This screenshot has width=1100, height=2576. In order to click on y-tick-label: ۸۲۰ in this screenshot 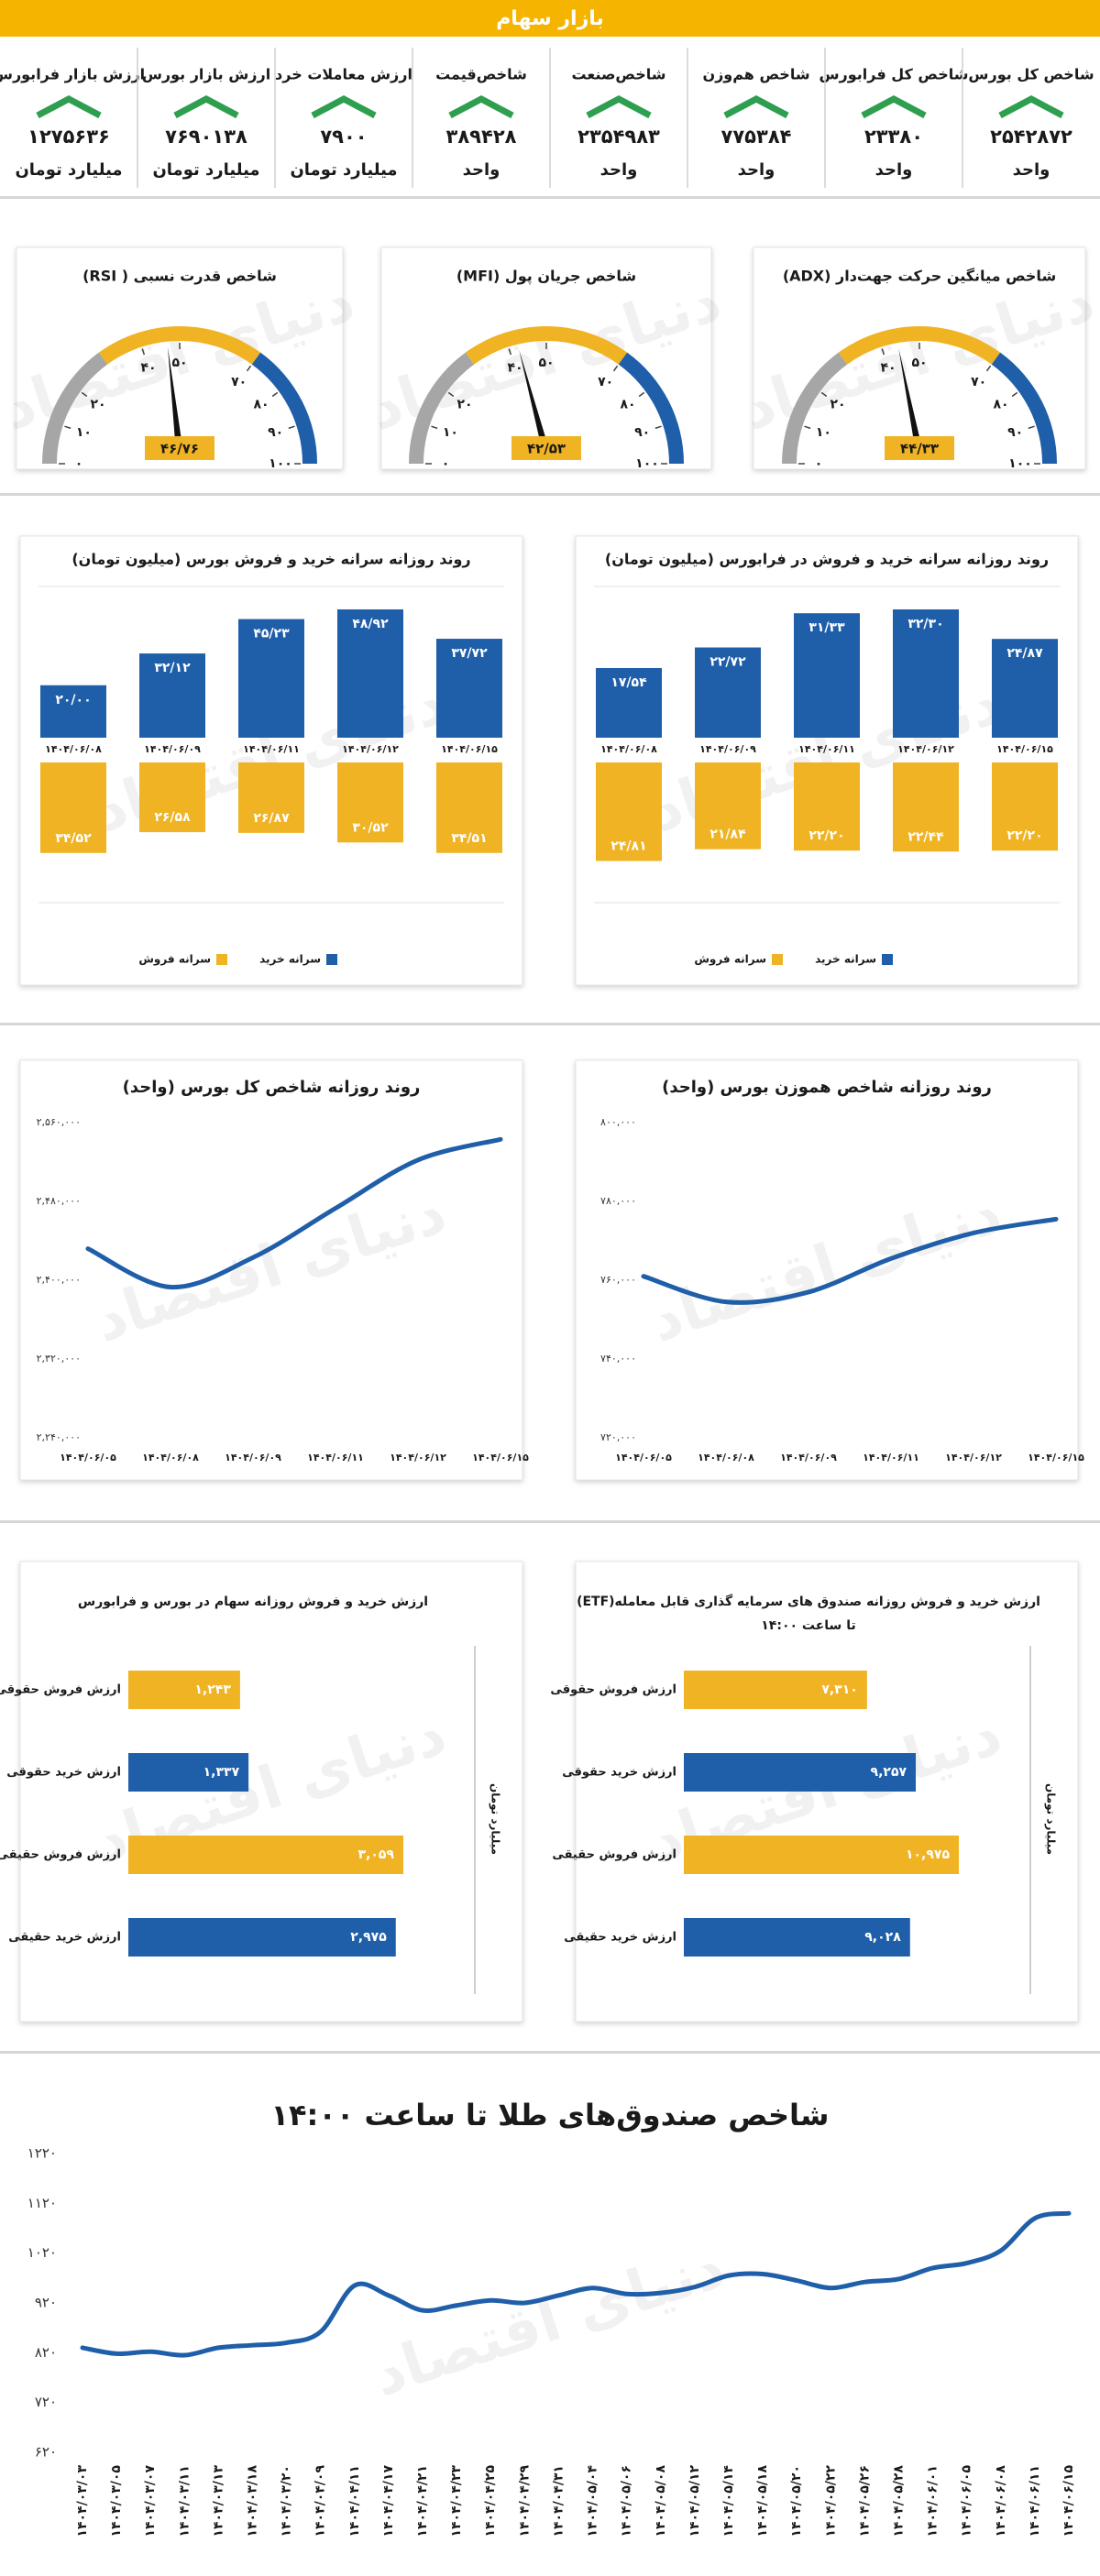, I will do `click(46, 2352)`.